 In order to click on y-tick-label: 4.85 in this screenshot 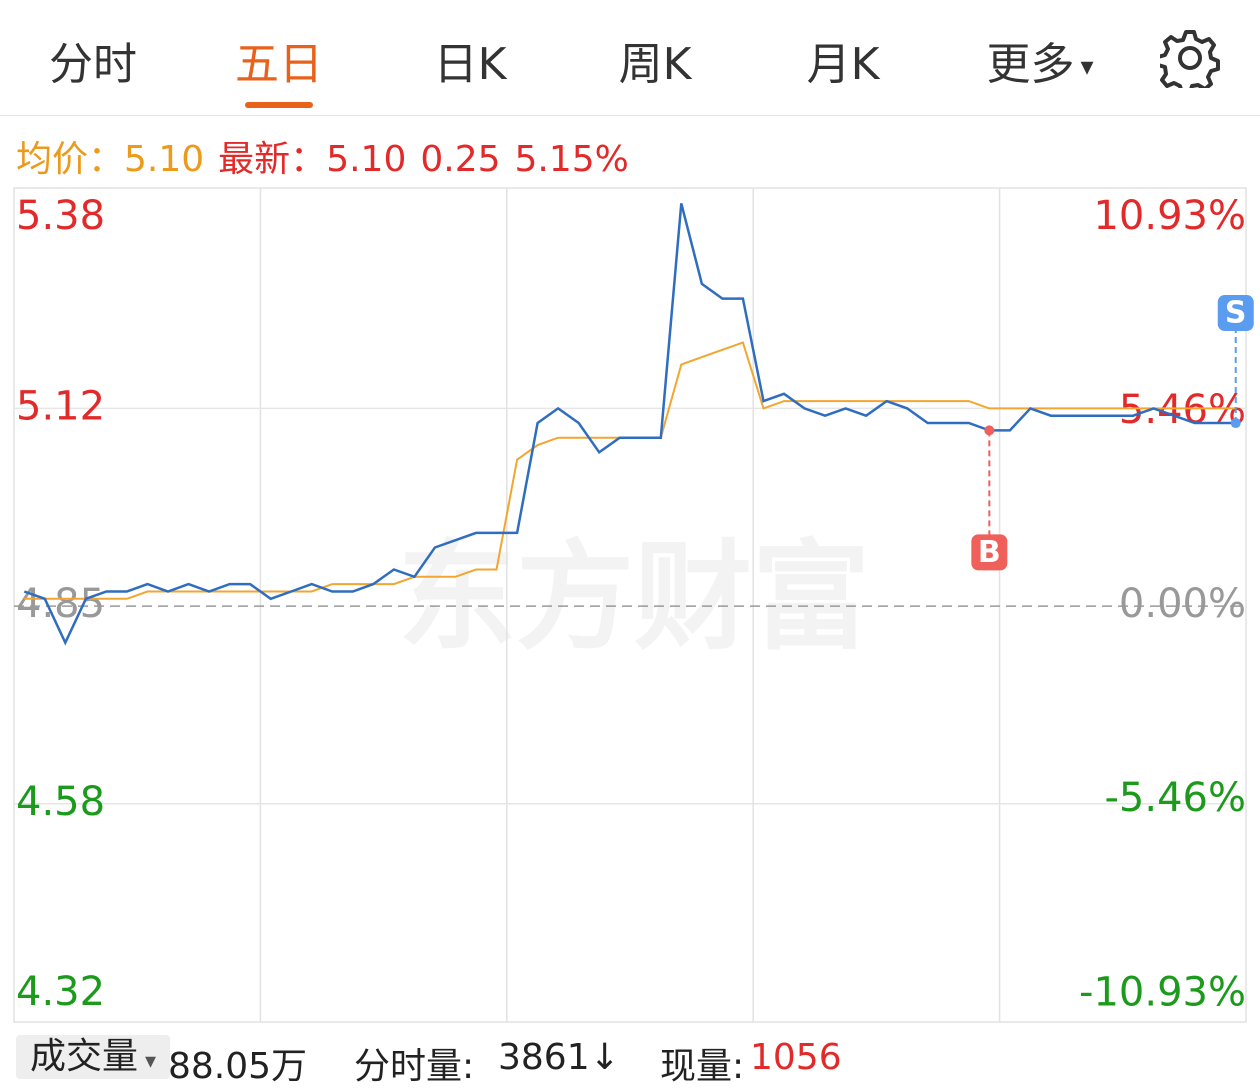, I will do `click(60, 604)`.